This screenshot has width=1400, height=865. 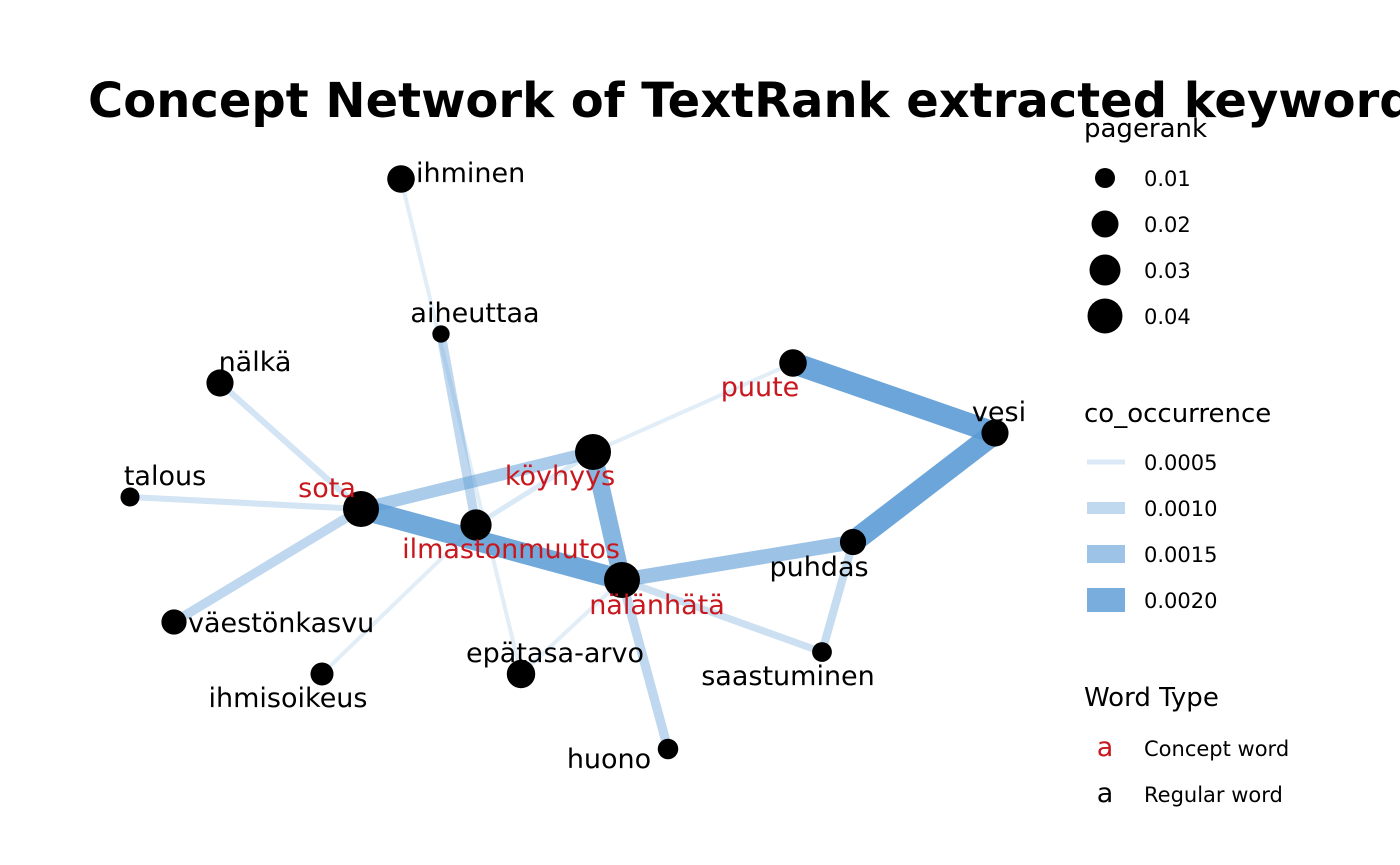 I want to click on edge-nalanhata-epatasa-arvo, so click(x=571, y=627).